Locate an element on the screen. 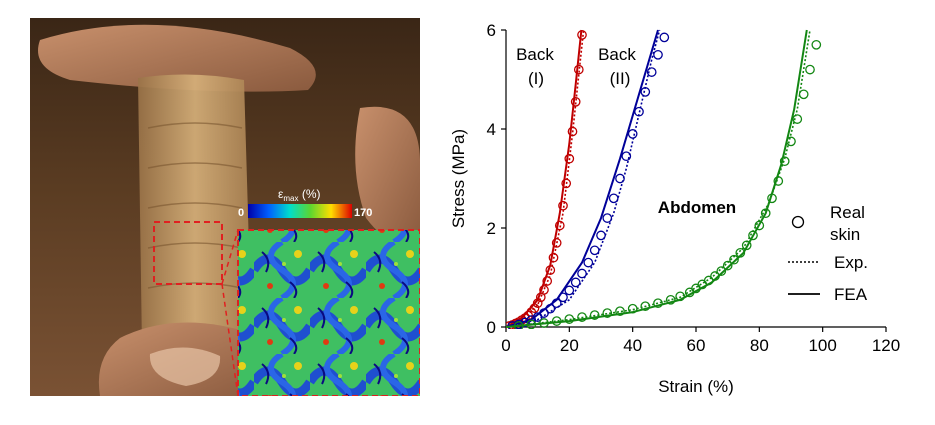  legend-label-skin: skin is located at coordinates (845, 234).